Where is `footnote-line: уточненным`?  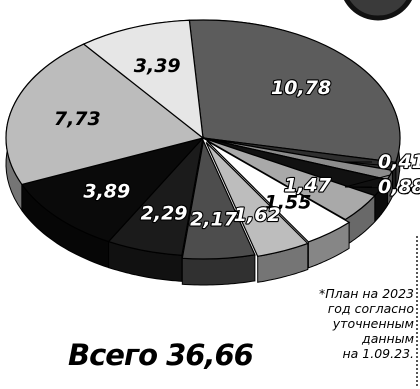
footnote-line: уточненным is located at coordinates (373, 323).